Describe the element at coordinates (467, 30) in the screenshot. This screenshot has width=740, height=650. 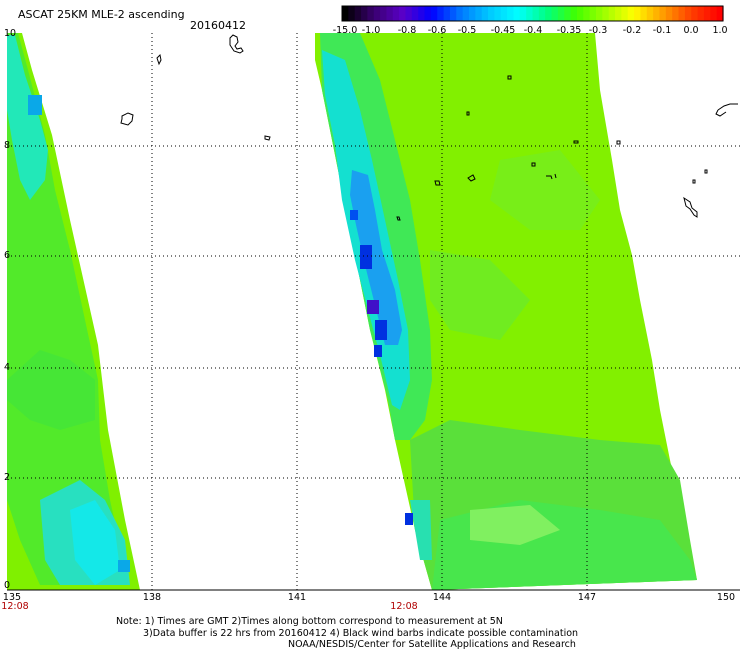
I see `colorbar-label: -0.5` at that location.